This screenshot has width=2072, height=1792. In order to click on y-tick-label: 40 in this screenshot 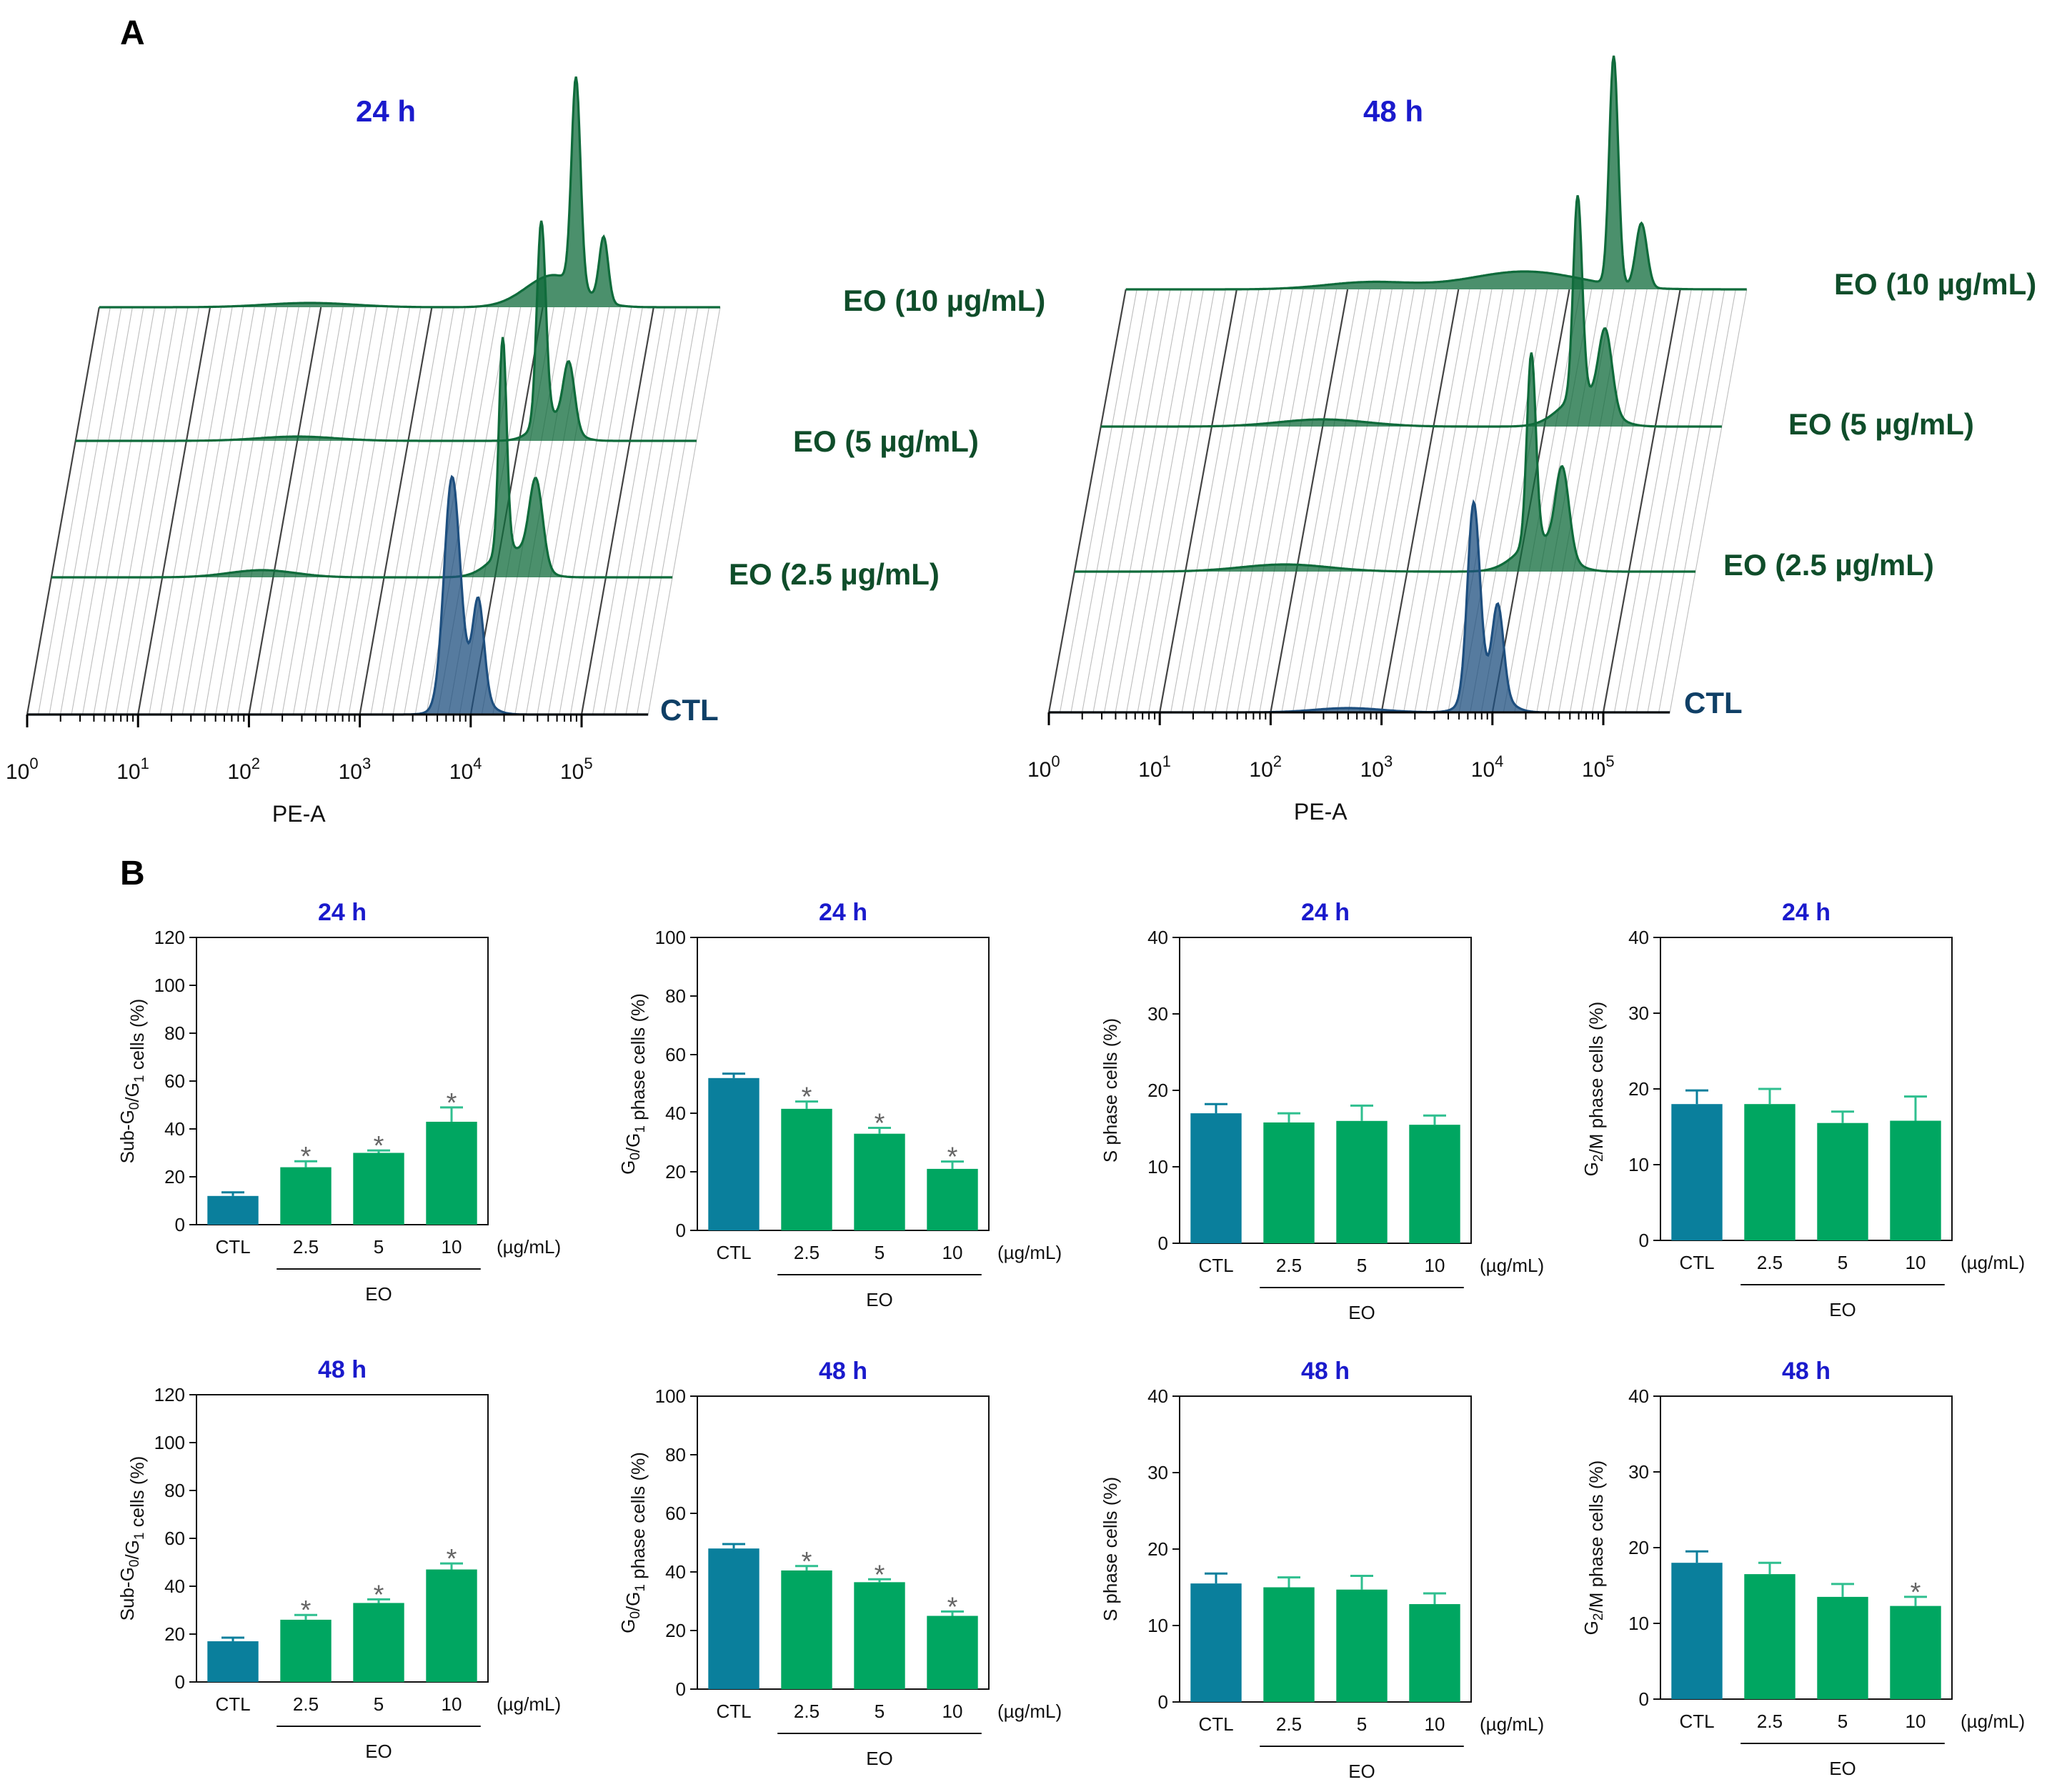, I will do `click(1638, 1396)`.